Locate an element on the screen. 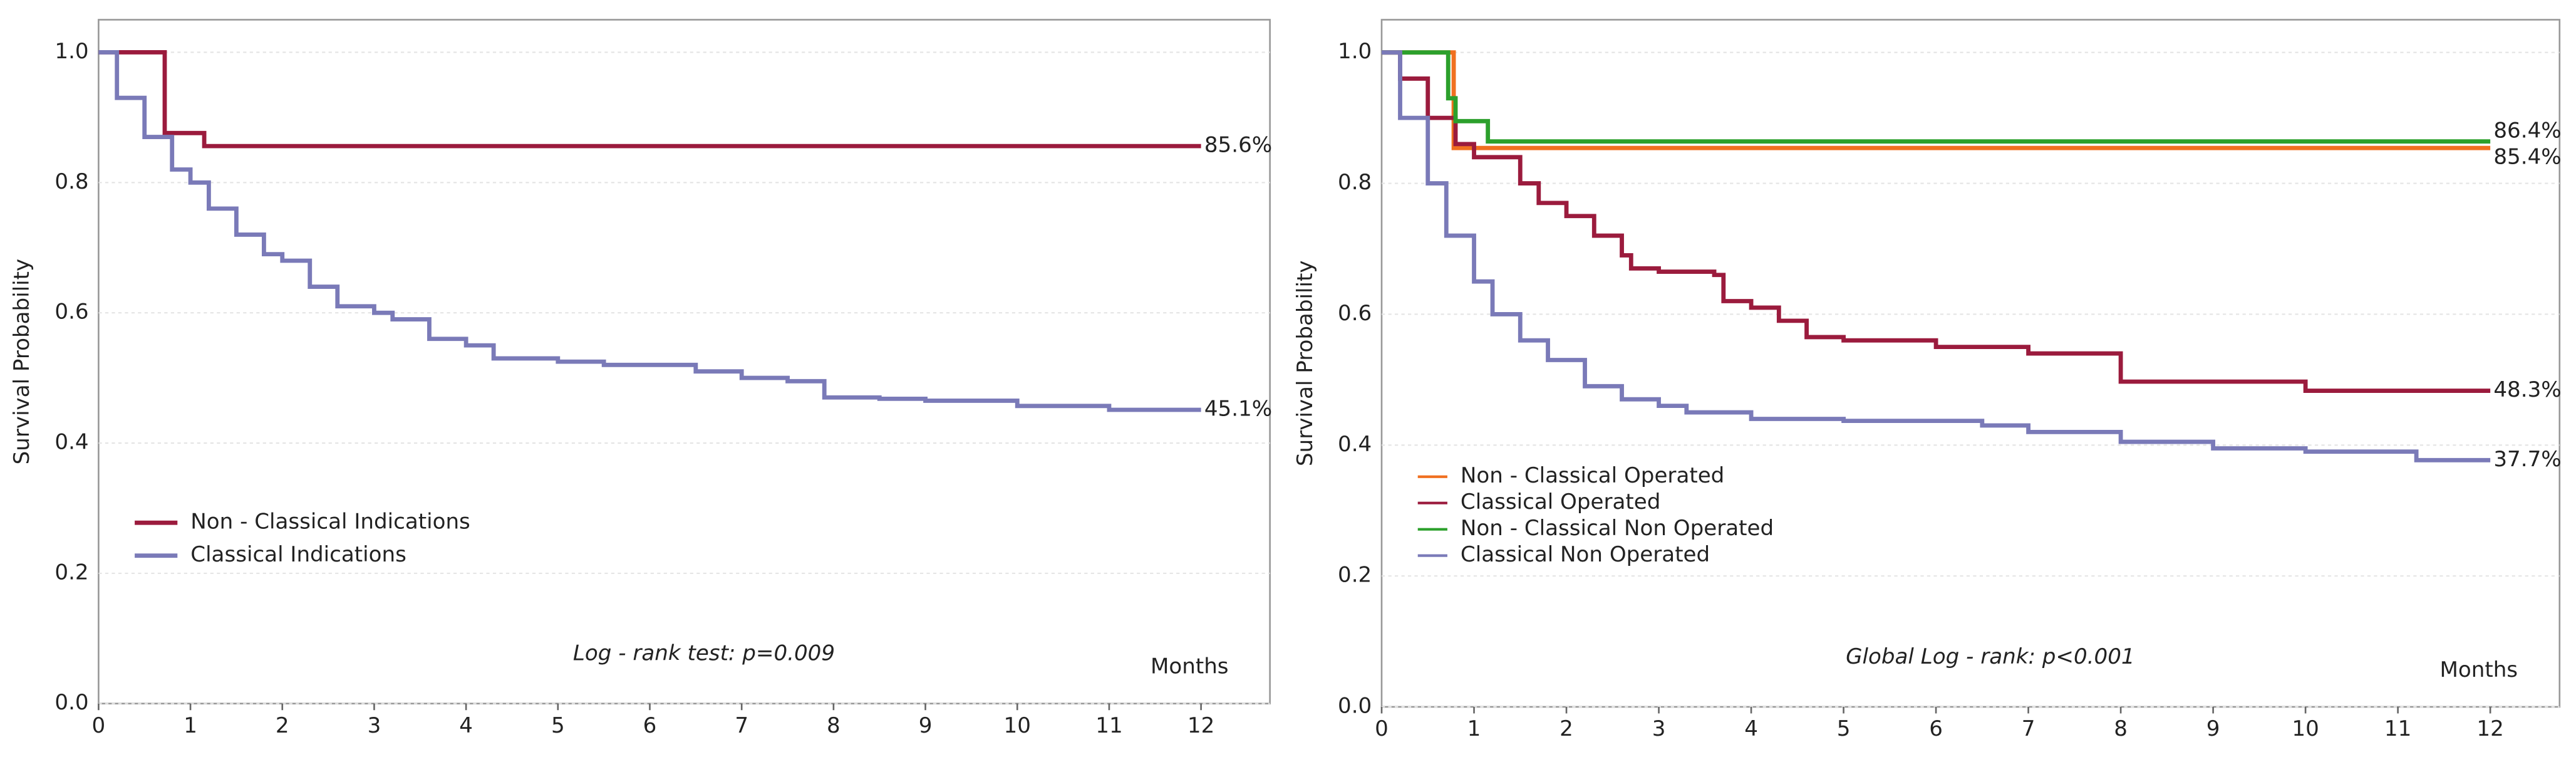  end-label: 85.4% is located at coordinates (2527, 156).